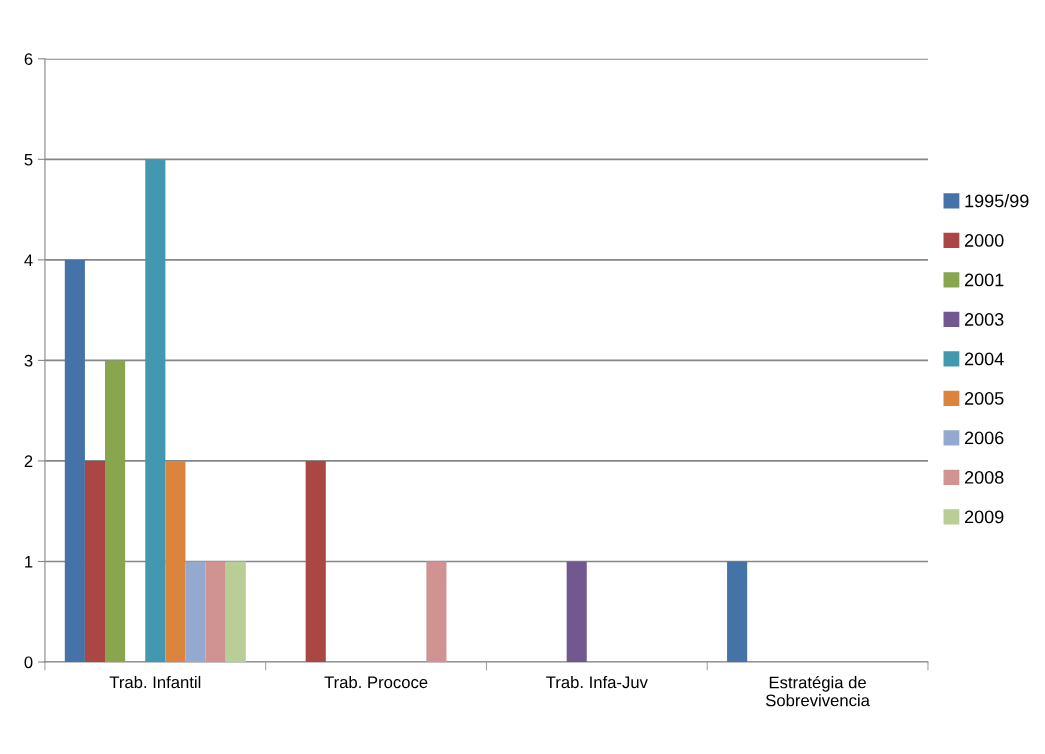 This screenshot has width=1045, height=754. What do you see at coordinates (28, 59) in the screenshot?
I see `y-tick-label: 6` at bounding box center [28, 59].